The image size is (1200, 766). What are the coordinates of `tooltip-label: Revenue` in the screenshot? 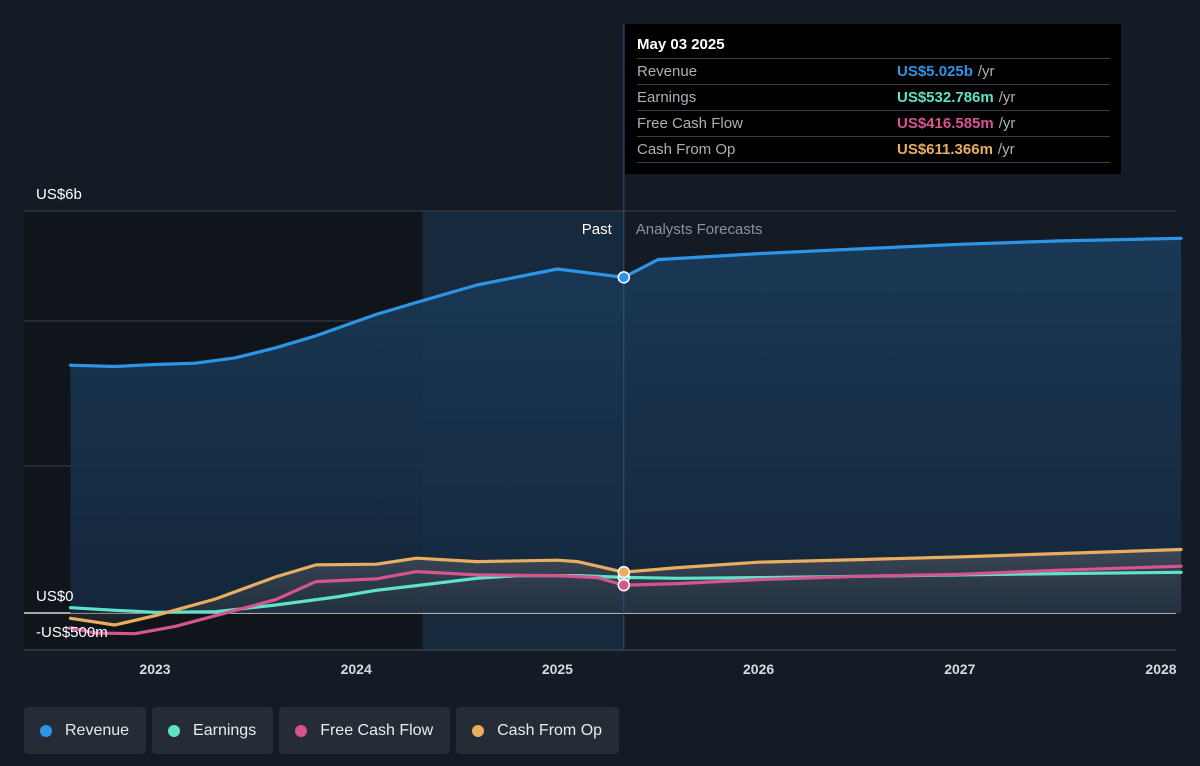 It's located at (667, 71).